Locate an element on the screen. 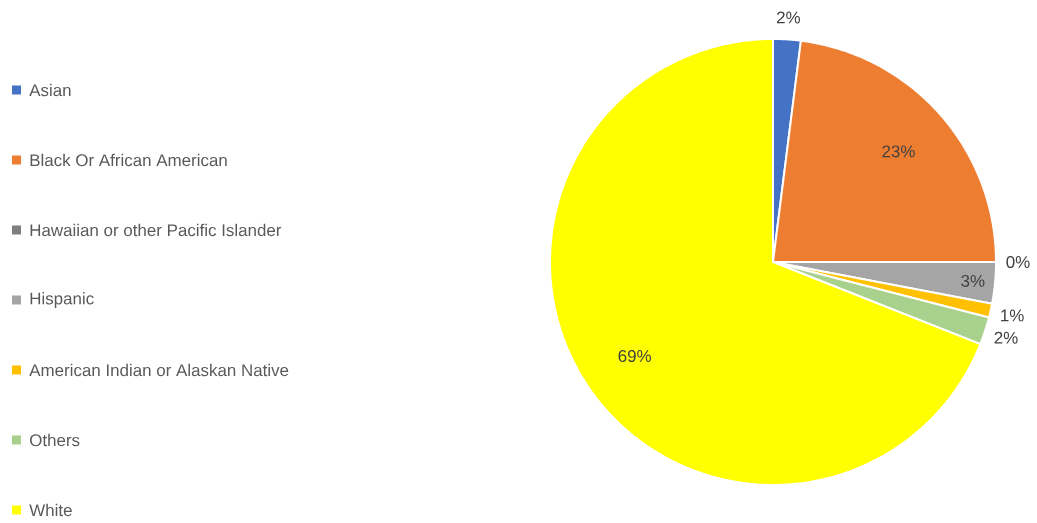 This screenshot has height=523, width=1037. data-label: 23% is located at coordinates (898, 151).